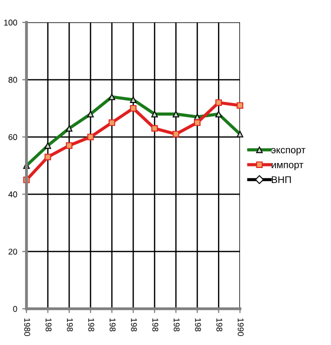 The width and height of the screenshot is (331, 345). What do you see at coordinates (27, 327) in the screenshot?
I see `x-tick-label: 1980` at bounding box center [27, 327].